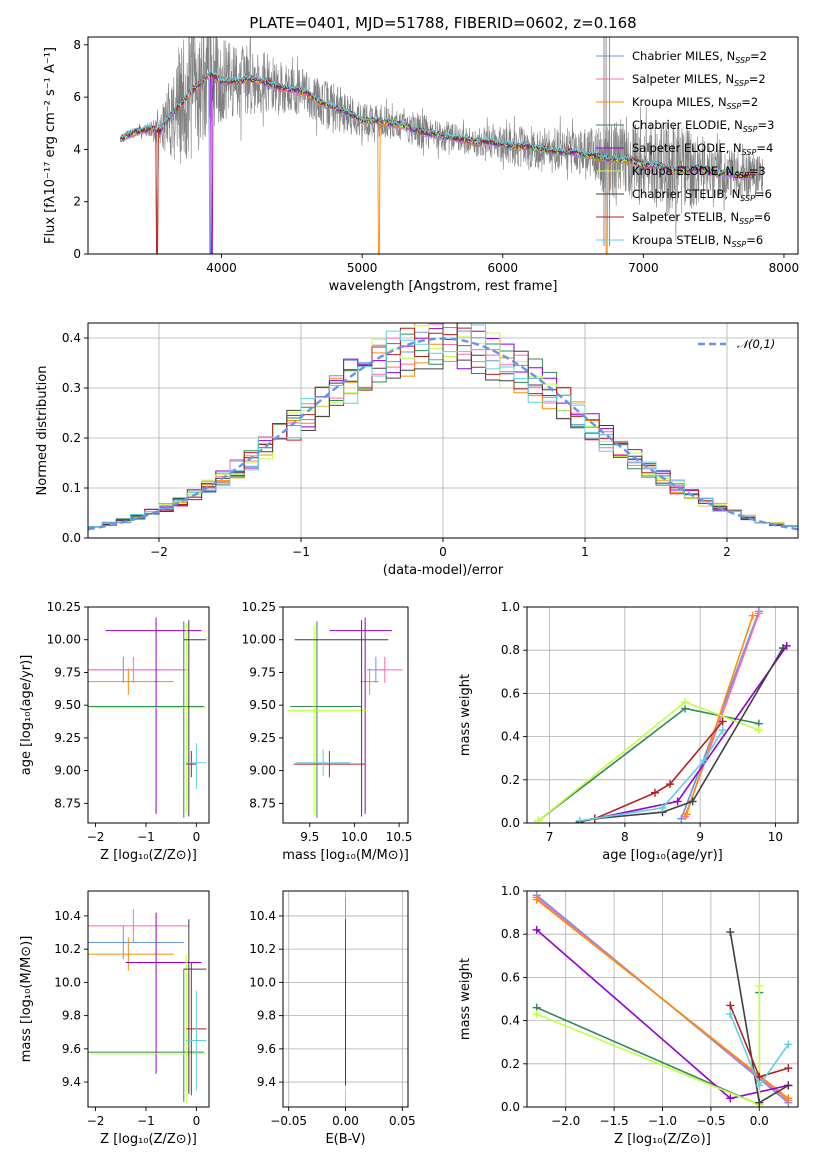 Image resolution: width=819 pixels, height=1170 pixels. What do you see at coordinates (259, 640) in the screenshot?
I see `y-tick-label: 10.00` at bounding box center [259, 640].